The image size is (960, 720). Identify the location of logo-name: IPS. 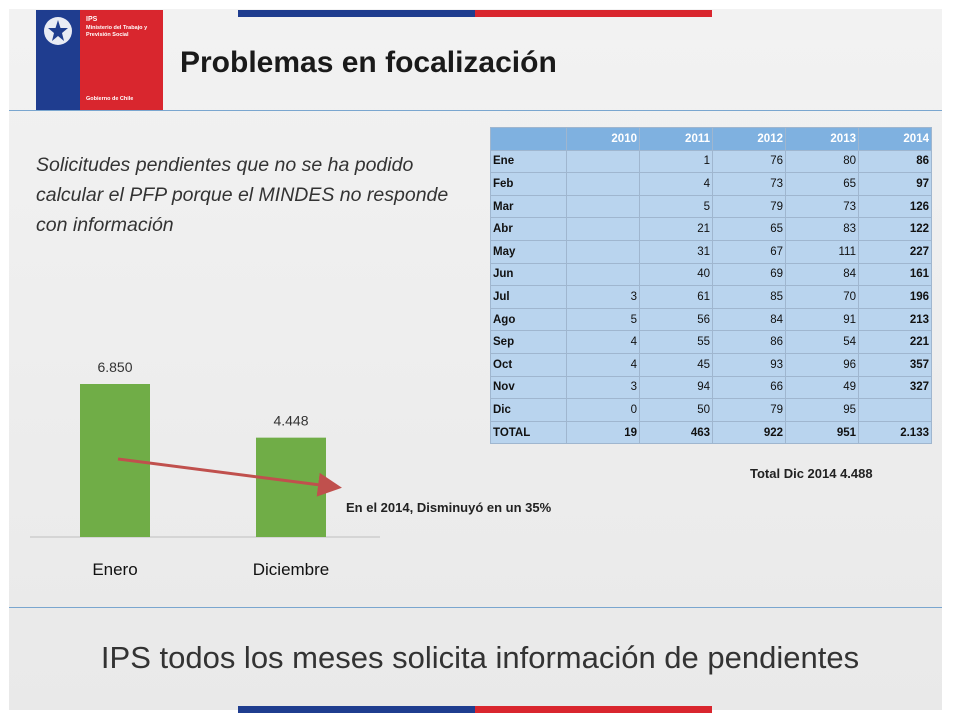
(92, 19).